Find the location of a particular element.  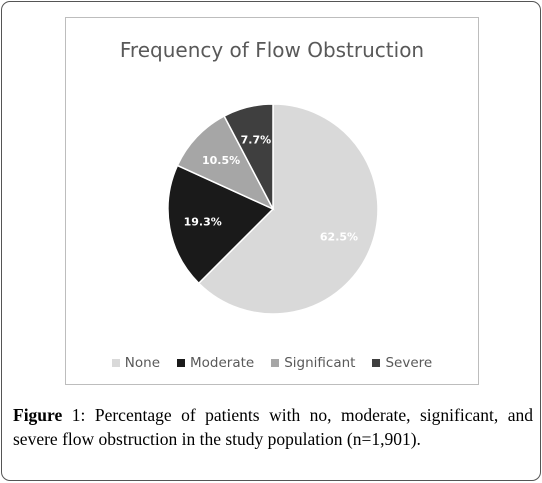

legend-swatch-moderate is located at coordinates (181, 363).